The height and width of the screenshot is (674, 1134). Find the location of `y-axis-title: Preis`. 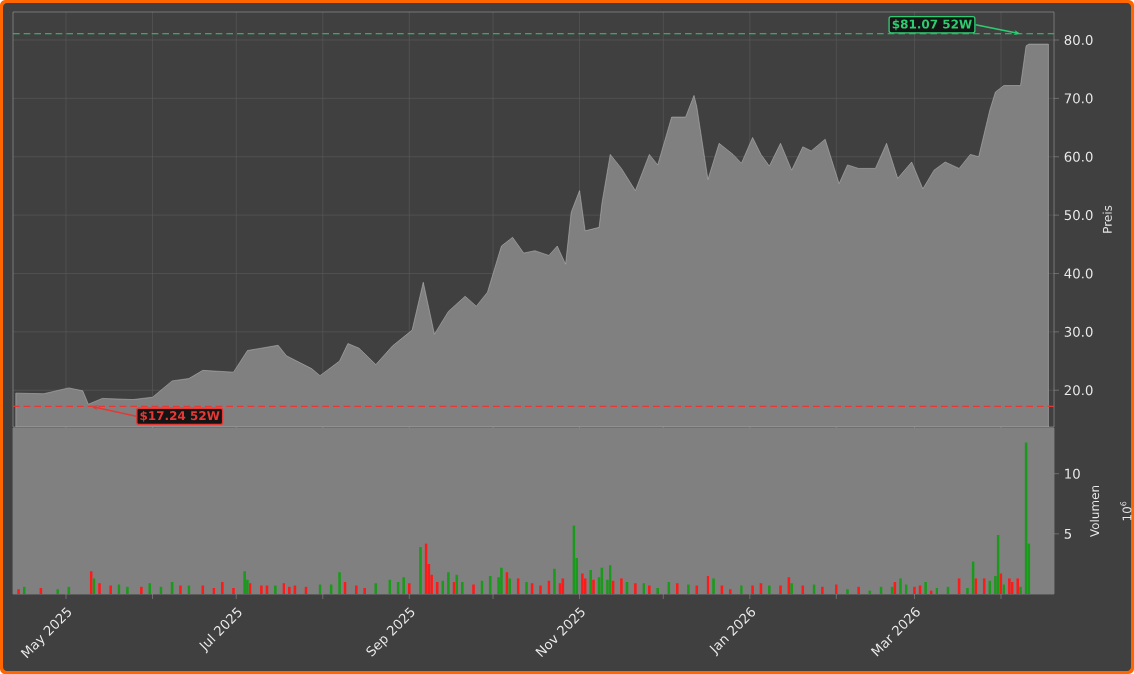

y-axis-title: Preis is located at coordinates (1107, 219).